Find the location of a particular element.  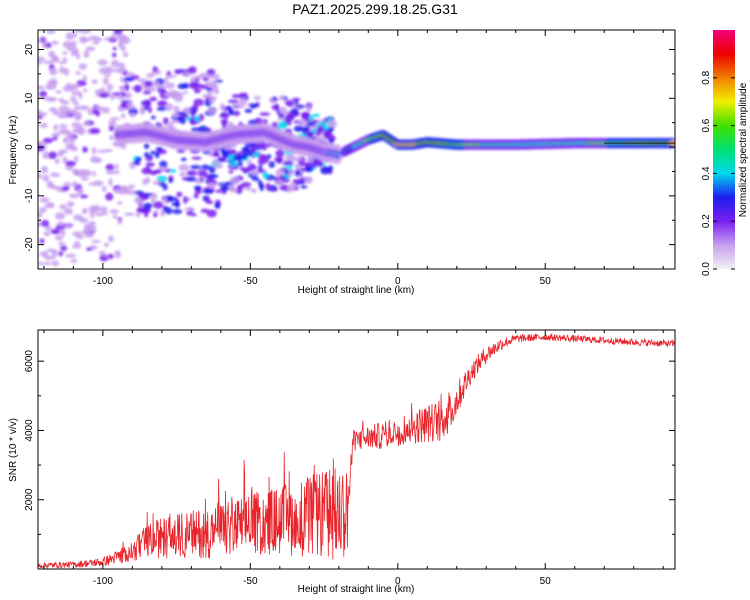

y-tick-label: 2000 is located at coordinates (29, 499).